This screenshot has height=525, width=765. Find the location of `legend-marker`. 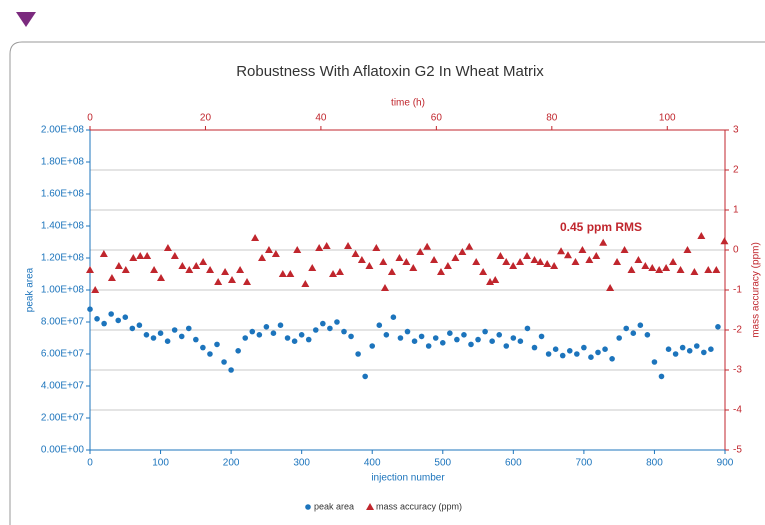

legend-marker is located at coordinates (370, 506).